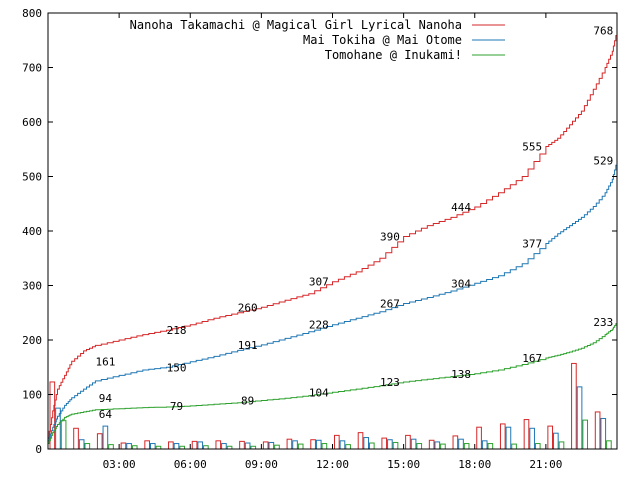  I want to click on point-label: 167, so click(532, 358).